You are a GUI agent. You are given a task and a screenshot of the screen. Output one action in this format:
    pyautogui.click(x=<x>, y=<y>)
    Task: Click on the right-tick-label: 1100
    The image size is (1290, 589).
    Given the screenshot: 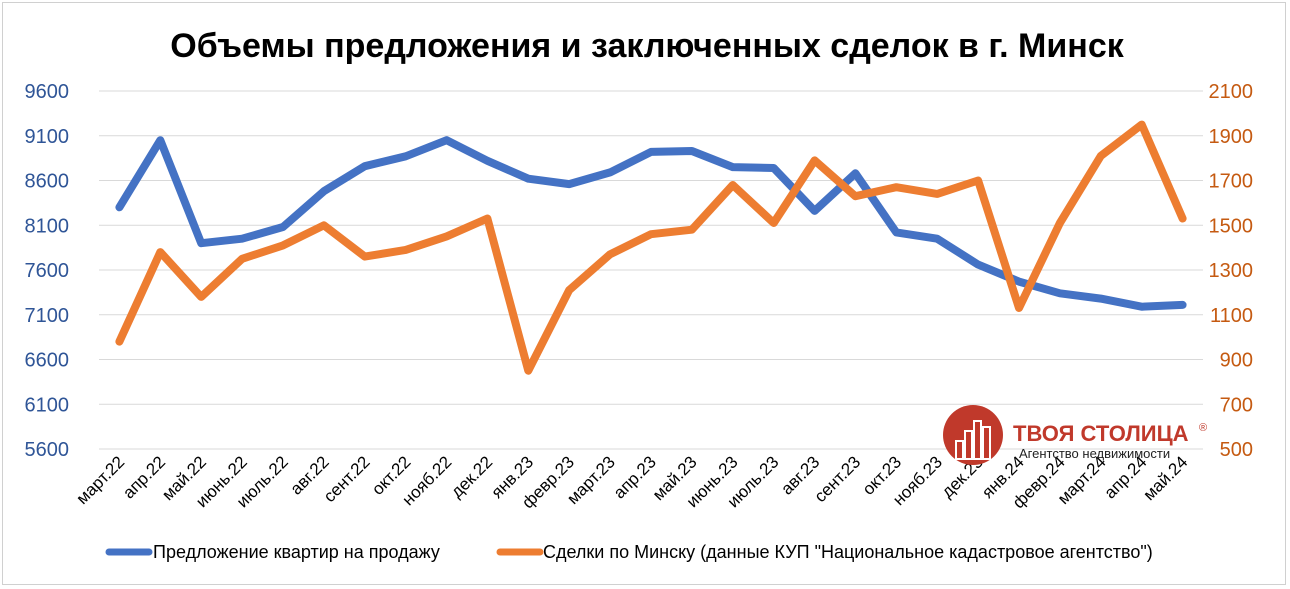 What is the action you would take?
    pyautogui.click(x=1231, y=316)
    